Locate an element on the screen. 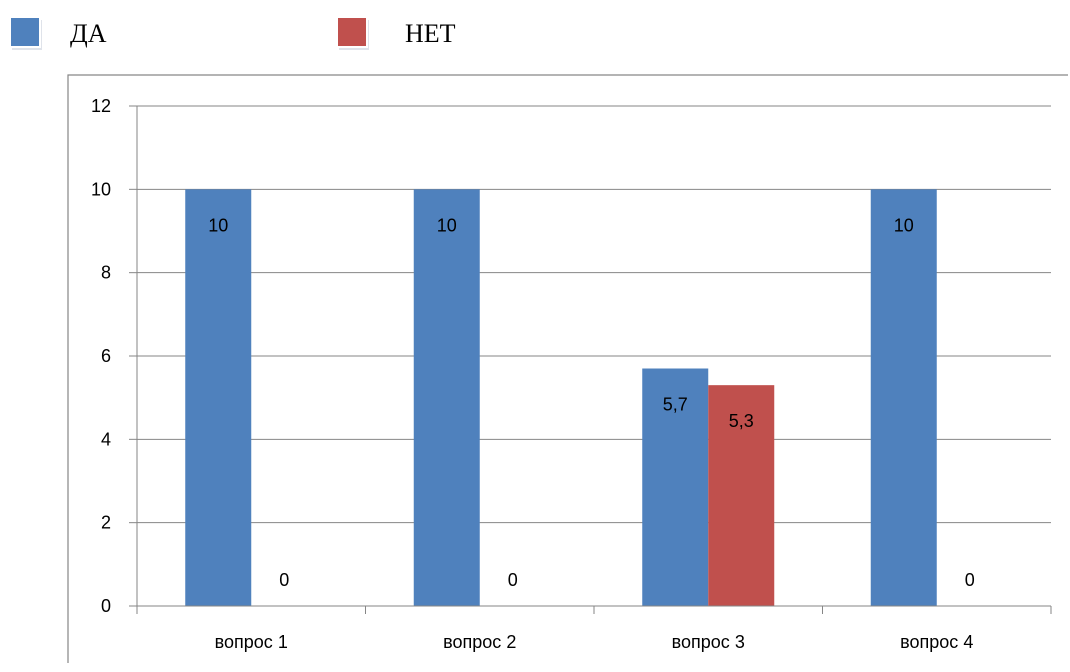 This screenshot has width=1070, height=672. x-category-label: вопрос 3 is located at coordinates (708, 642).